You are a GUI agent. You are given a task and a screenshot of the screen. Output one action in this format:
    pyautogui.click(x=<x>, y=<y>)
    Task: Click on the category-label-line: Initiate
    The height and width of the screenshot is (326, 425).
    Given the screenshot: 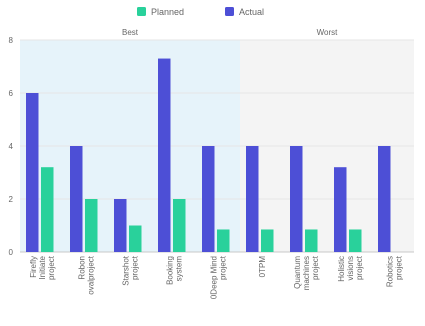 What is the action you would take?
    pyautogui.click(x=42, y=267)
    